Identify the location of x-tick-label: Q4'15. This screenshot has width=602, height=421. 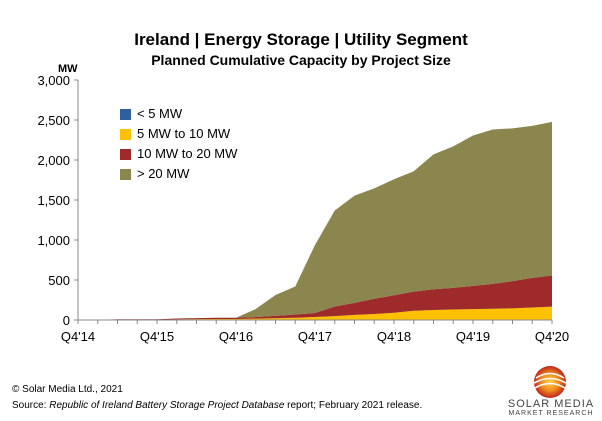
(157, 336).